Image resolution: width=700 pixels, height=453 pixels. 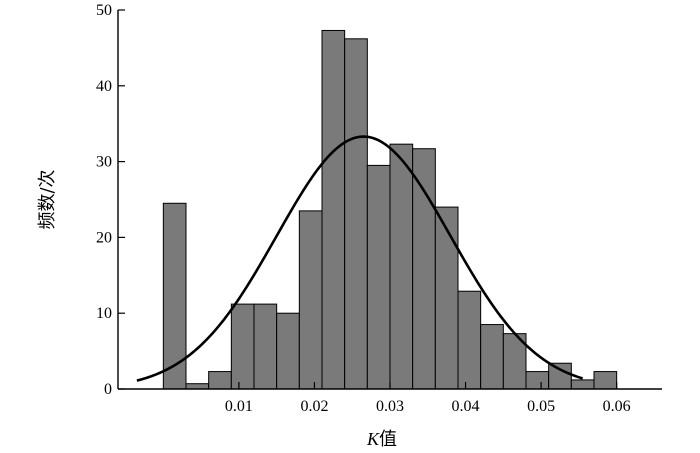 I want to click on x-tick-label: 0.03, so click(x=390, y=406).